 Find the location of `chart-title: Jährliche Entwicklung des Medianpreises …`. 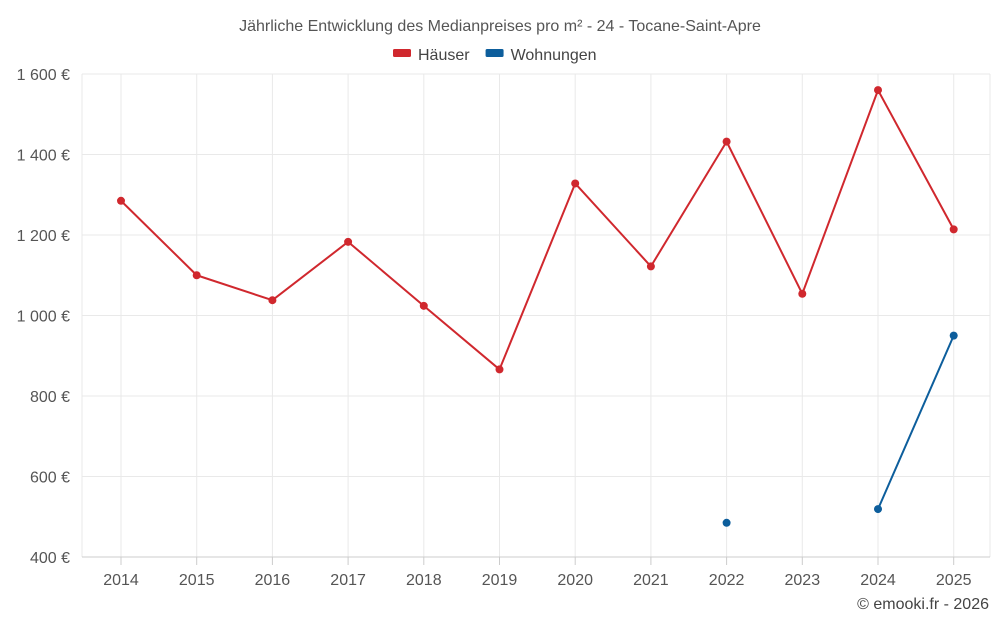

chart-title: Jährliche Entwicklung des Medianpreises … is located at coordinates (500, 26).